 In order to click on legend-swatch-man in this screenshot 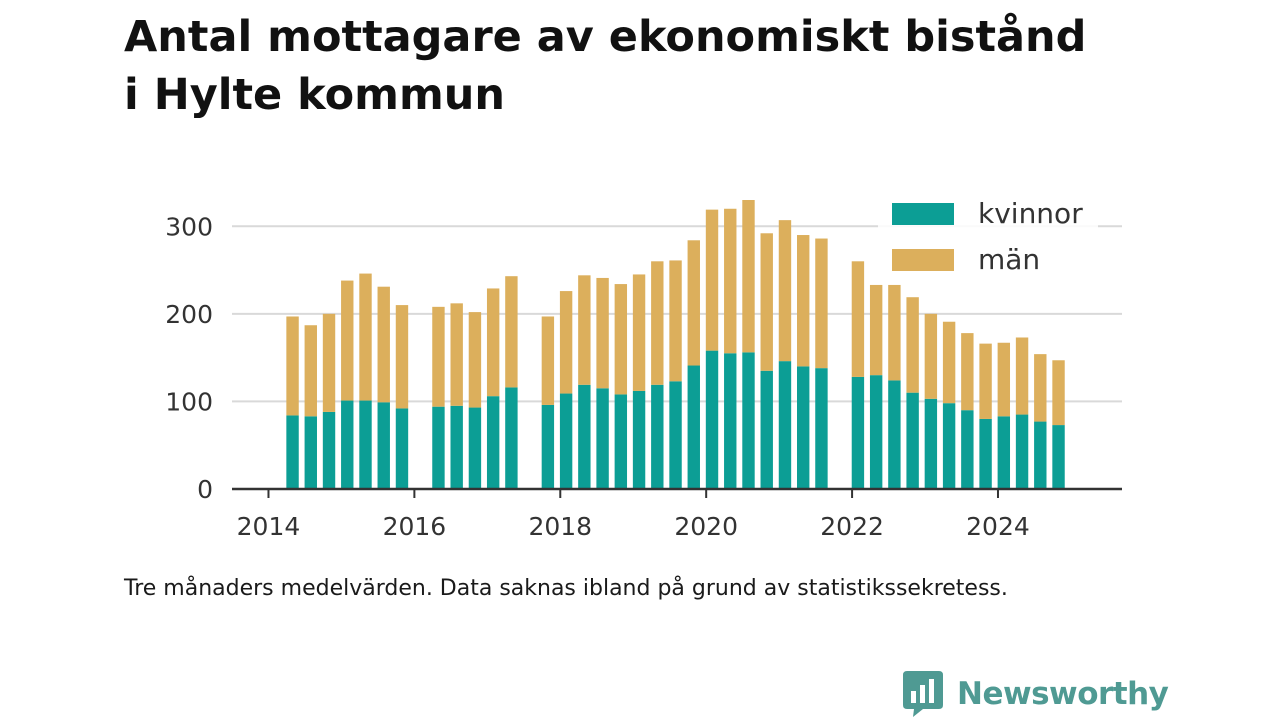, I will do `click(923, 260)`.